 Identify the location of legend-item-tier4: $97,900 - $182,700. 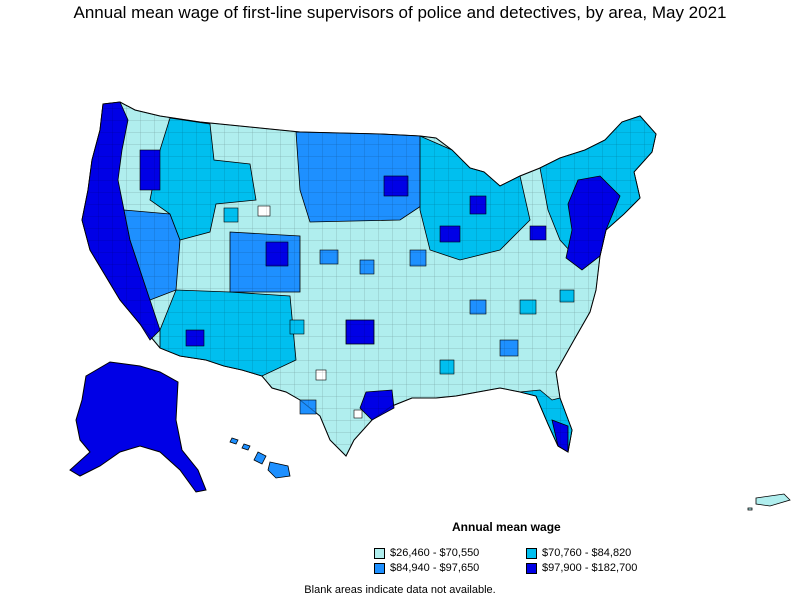
(581, 568).